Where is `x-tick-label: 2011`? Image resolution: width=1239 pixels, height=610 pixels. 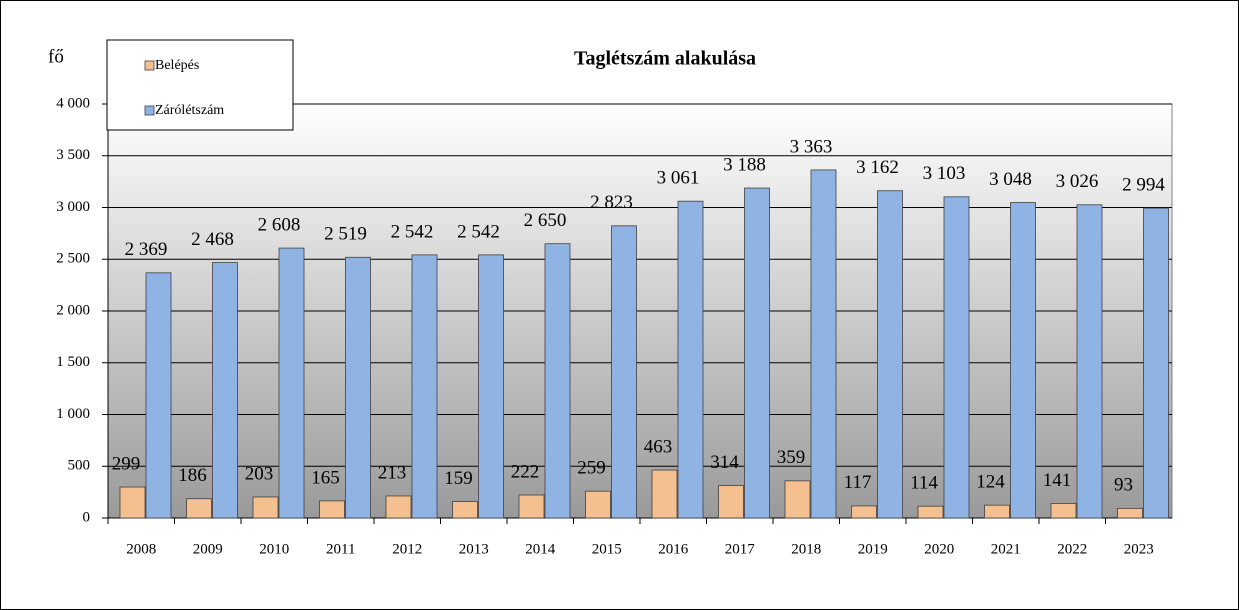
x-tick-label: 2011 is located at coordinates (340, 549).